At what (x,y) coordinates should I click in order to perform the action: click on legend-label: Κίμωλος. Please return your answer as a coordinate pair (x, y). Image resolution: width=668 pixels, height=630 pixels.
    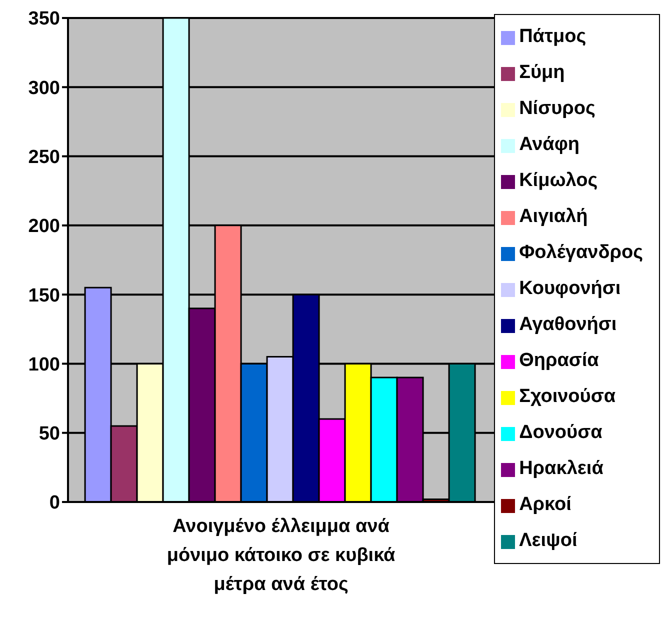
    Looking at the image, I should click on (558, 180).